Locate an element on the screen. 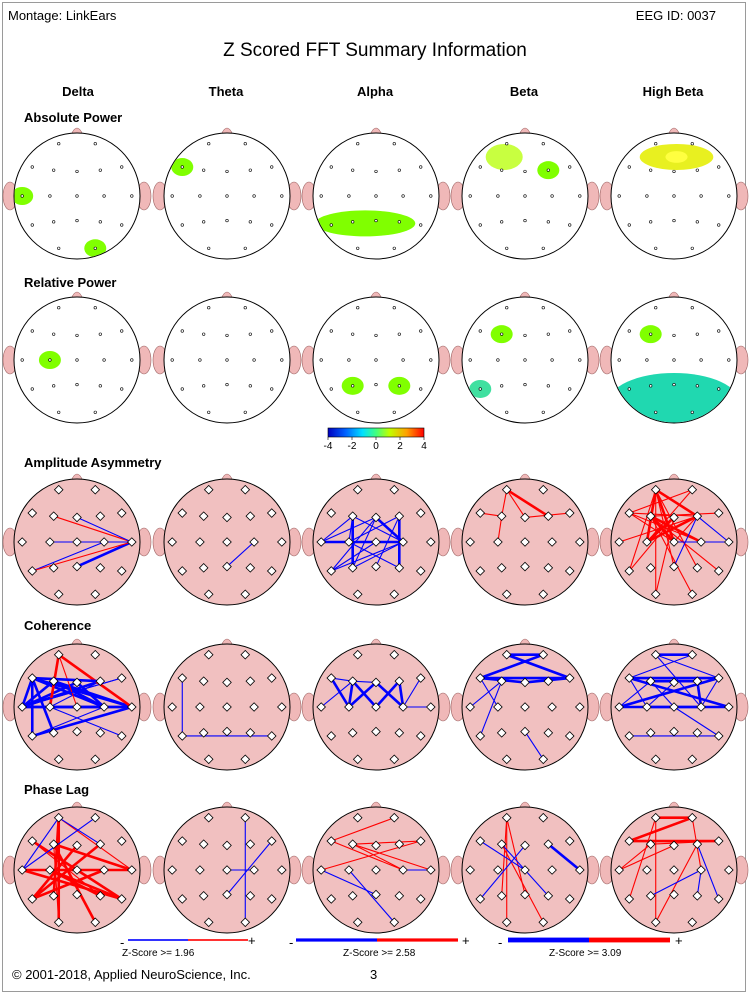 This screenshot has height=996, width=750. relative-power-high-beta-electrode-o2 is located at coordinates (692, 412).